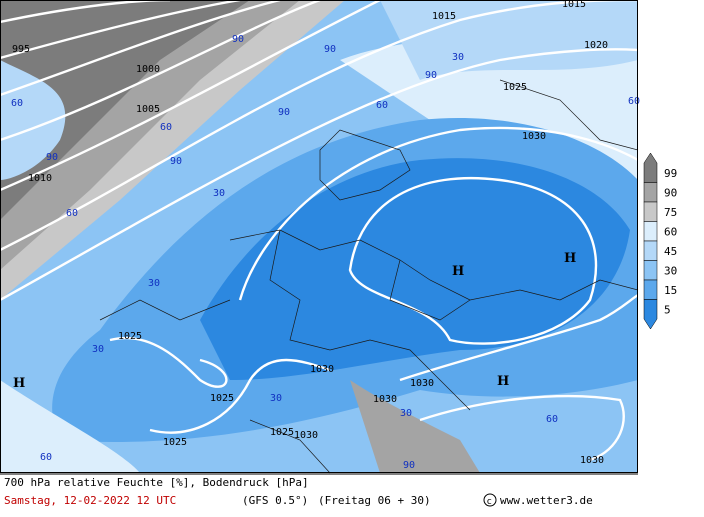 The image size is (704, 517). Describe the element at coordinates (670, 251) in the screenshot. I see `legend-label: 45` at that location.